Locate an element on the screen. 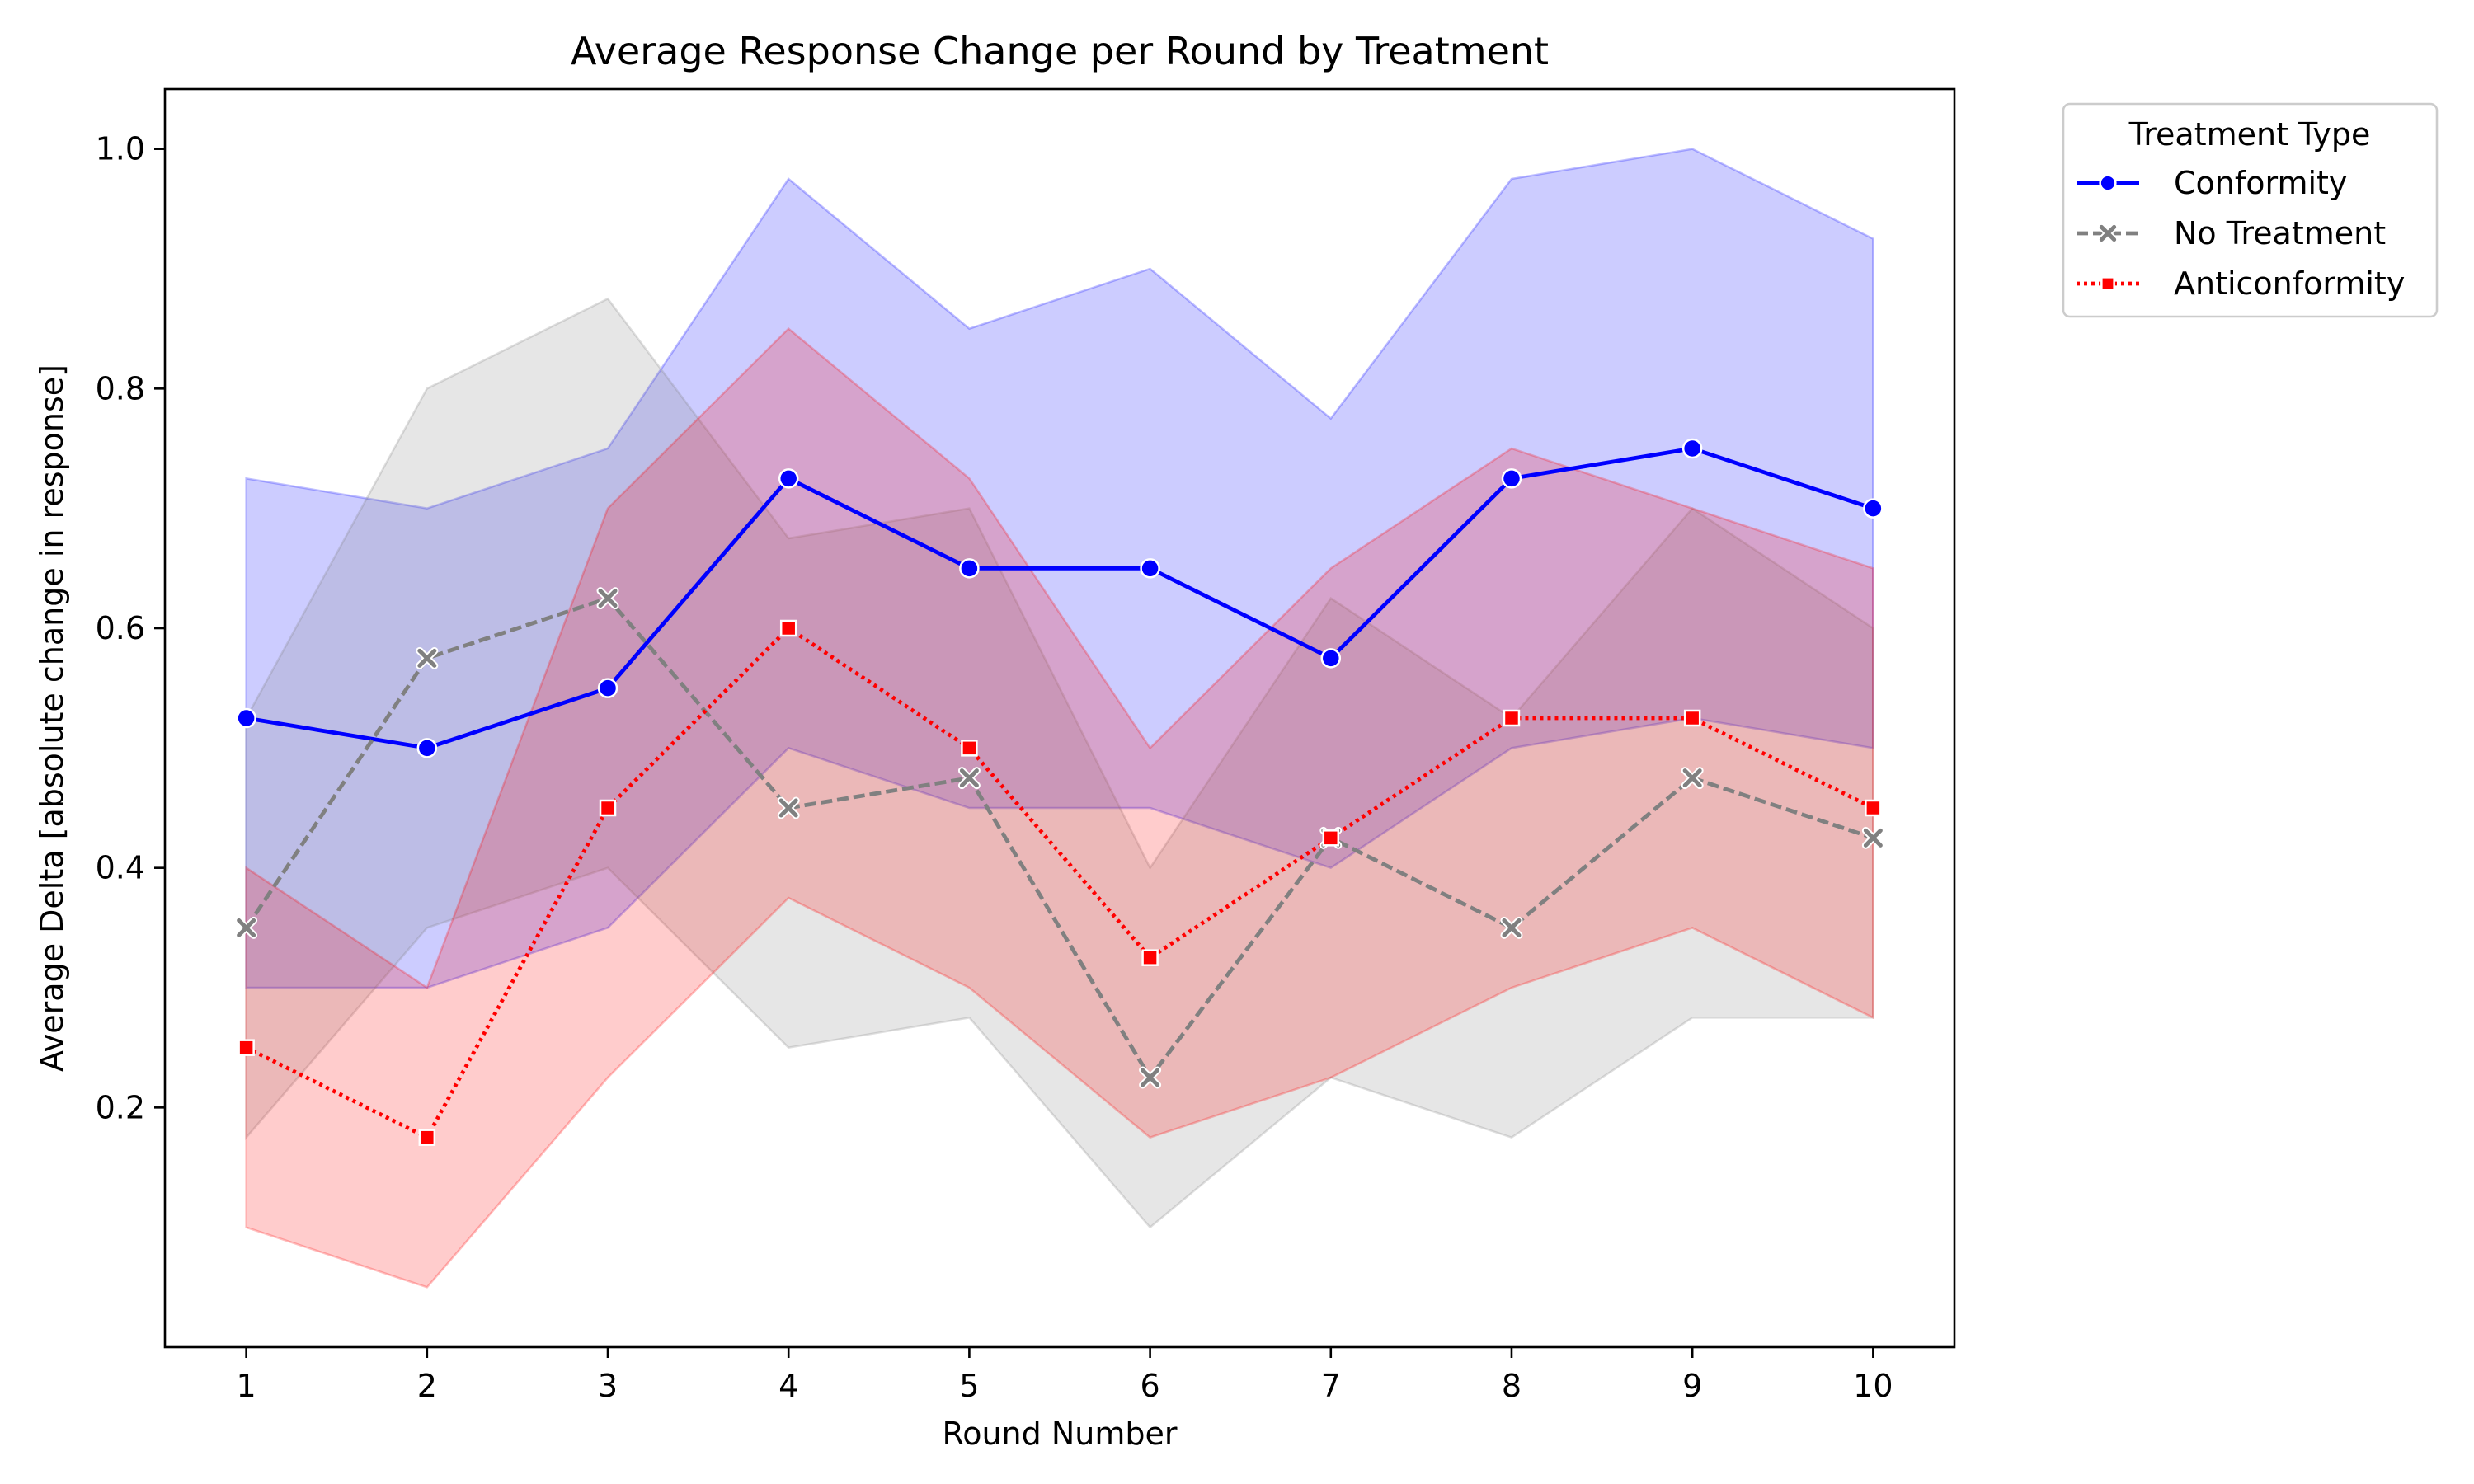  legend-entry-anticonformity: Anticonformity is located at coordinates (2241, 283).